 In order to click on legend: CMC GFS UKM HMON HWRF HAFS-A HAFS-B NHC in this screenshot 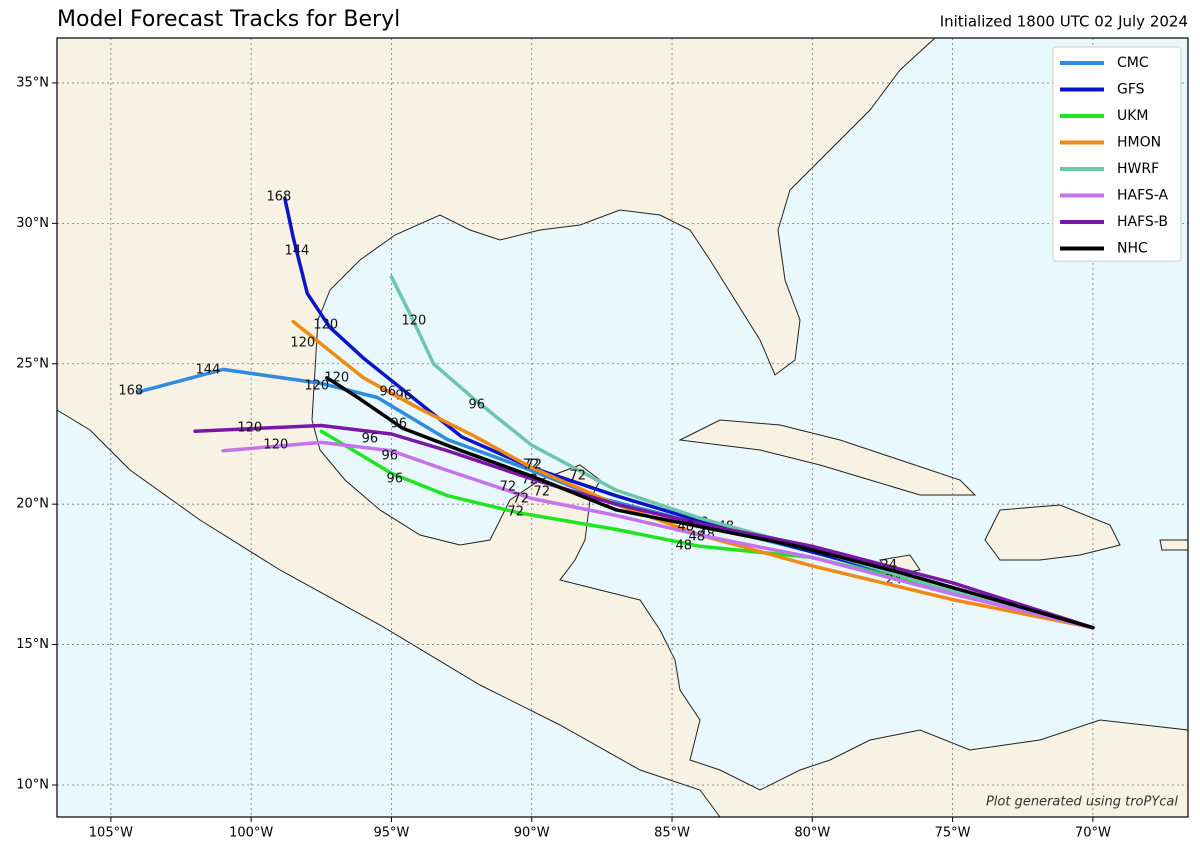, I will do `click(1117, 154)`.